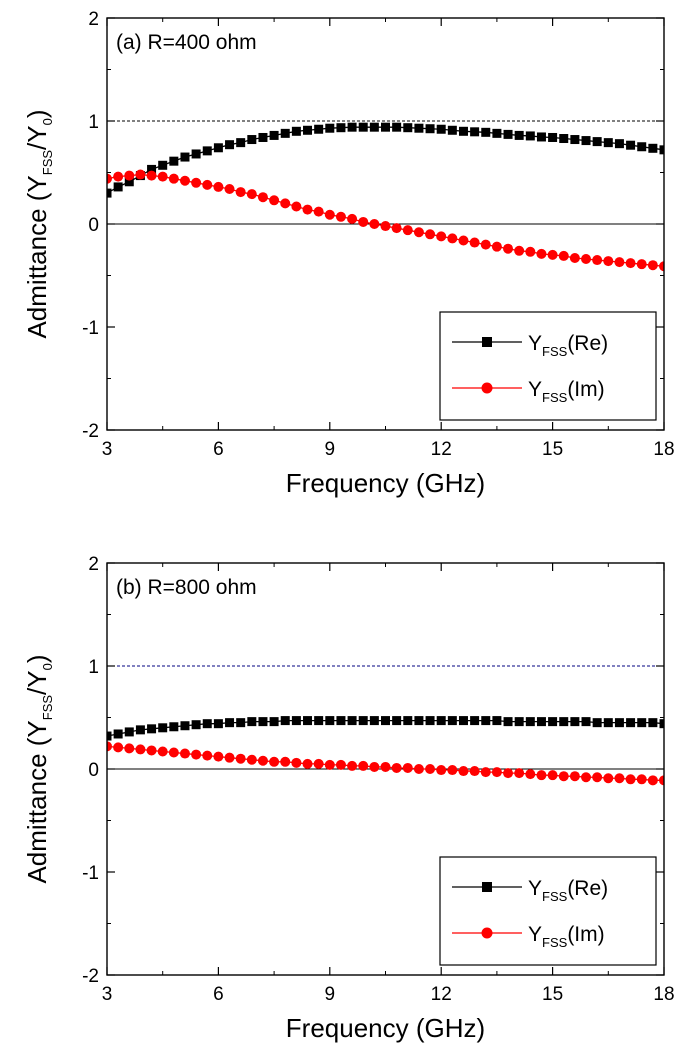  What do you see at coordinates (37, 801) in the screenshot?
I see `text-span: Admittance (Y` at bounding box center [37, 801].